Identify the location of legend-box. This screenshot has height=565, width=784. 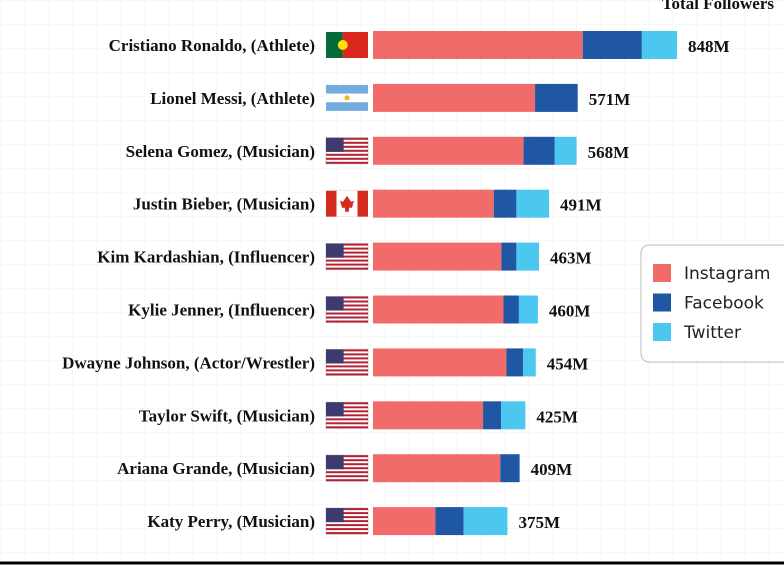
(712, 303).